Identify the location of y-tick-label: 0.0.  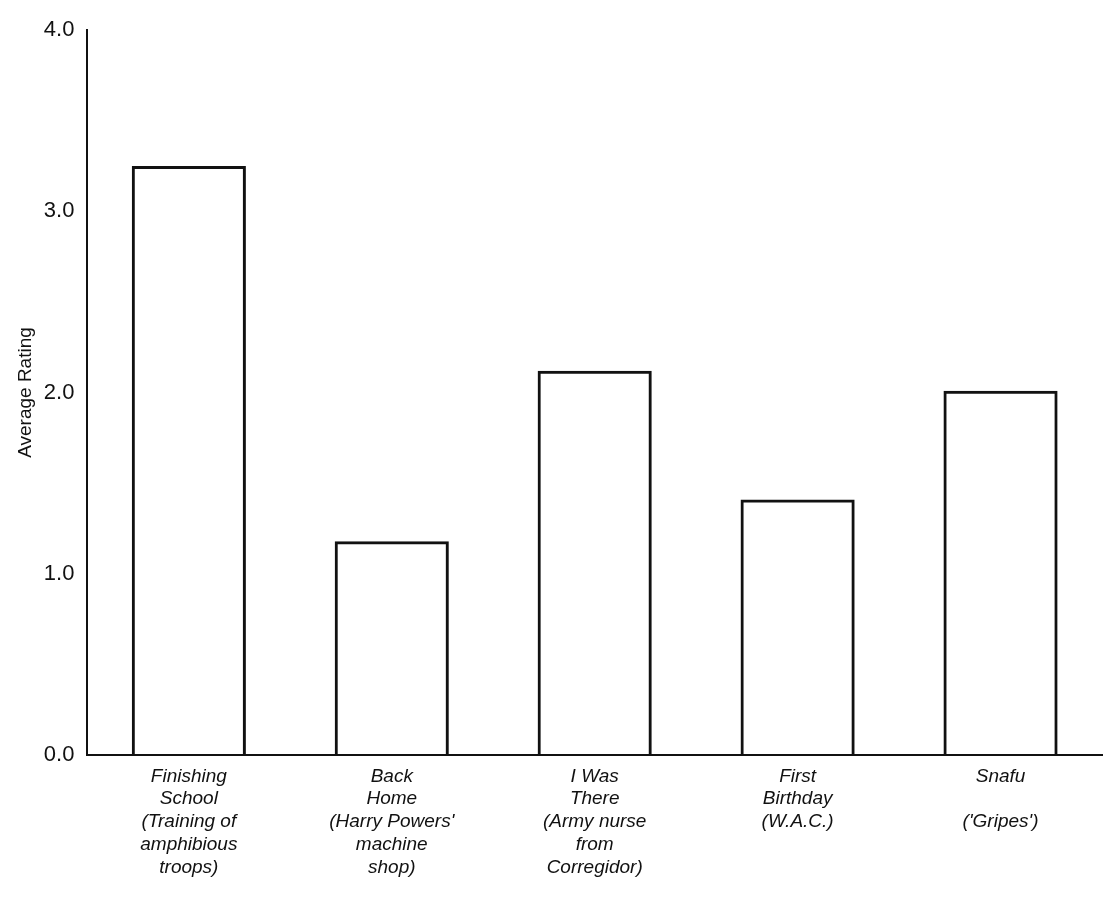
(59, 754).